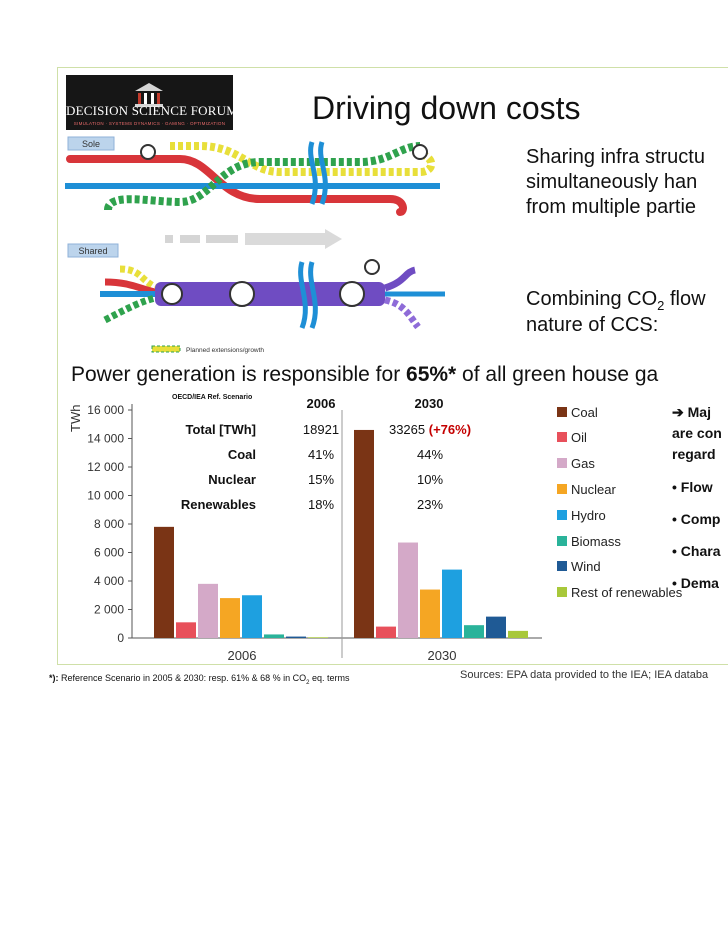 Image resolution: width=728 pixels, height=943 pixels. I want to click on table-cell-2030: 10%, so click(430, 479).